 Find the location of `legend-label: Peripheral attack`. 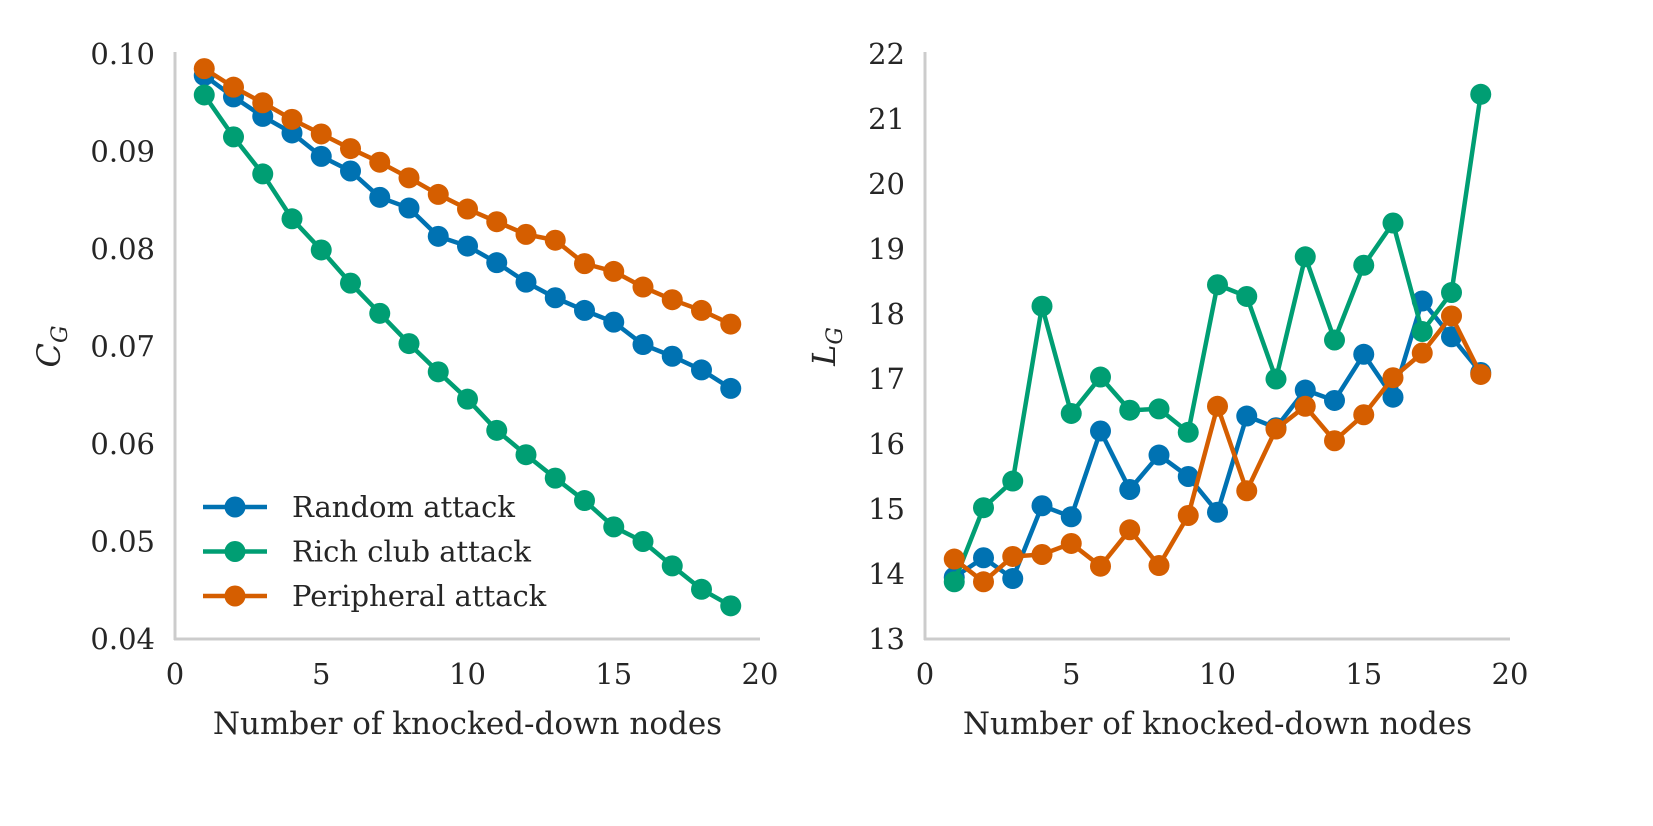

legend-label: Peripheral attack is located at coordinates (419, 596).